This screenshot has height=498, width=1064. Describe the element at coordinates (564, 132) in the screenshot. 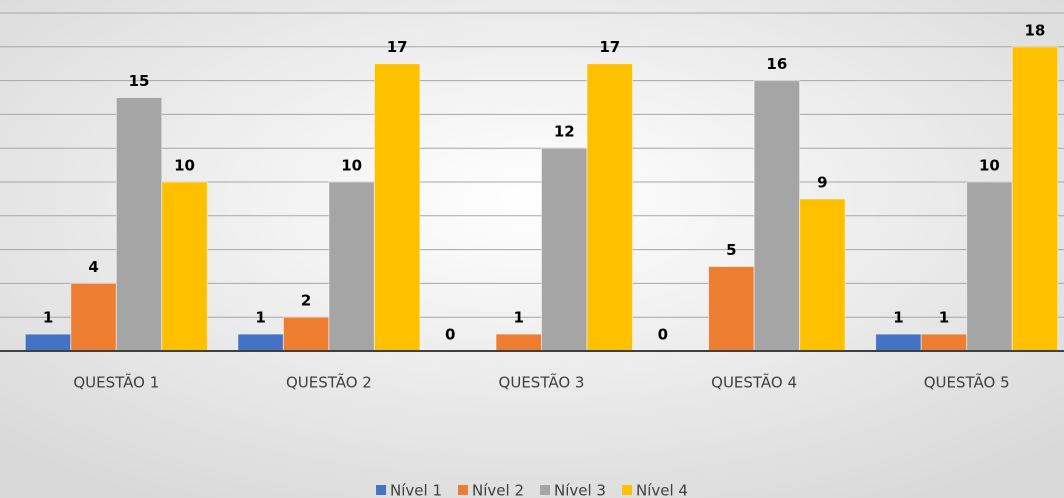

I see `value-label: 12` at that location.